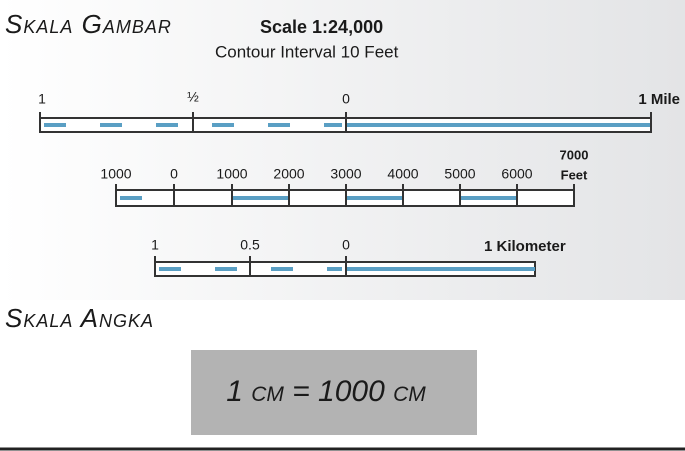  What do you see at coordinates (525, 246) in the screenshot?
I see `unit-label: 1 Kilometer` at bounding box center [525, 246].